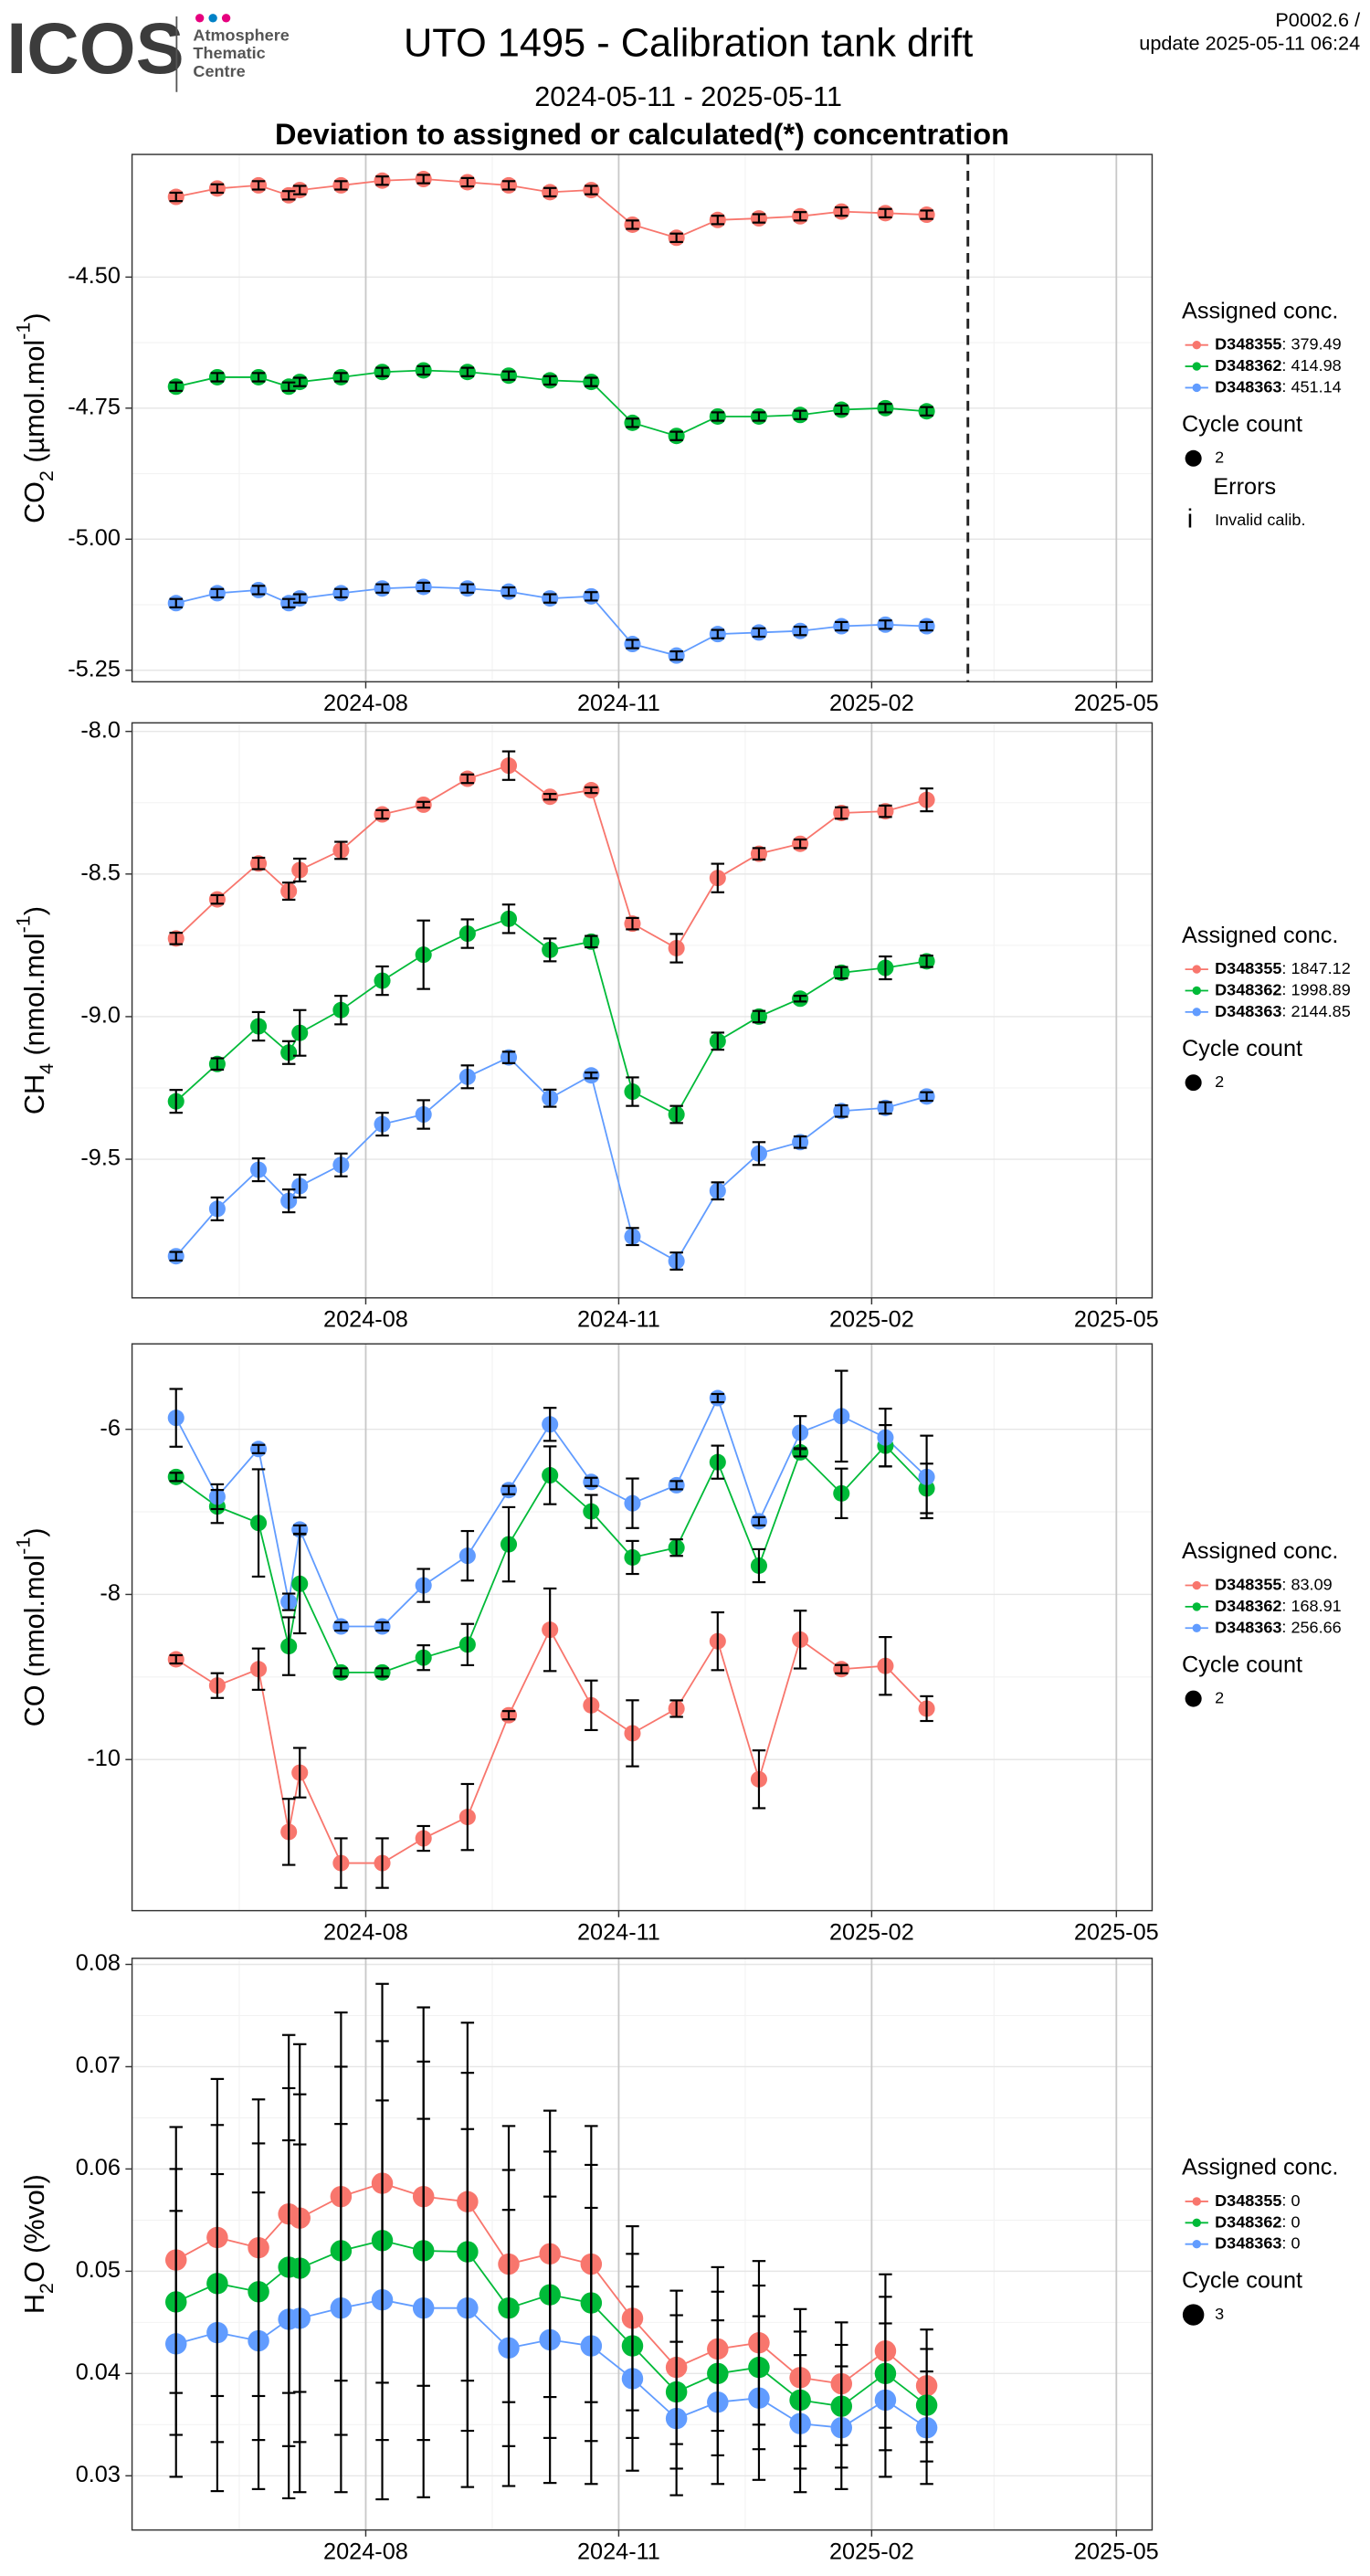 The height and width of the screenshot is (2576, 1370). Describe the element at coordinates (1219, 2314) in the screenshot. I see `legend-entry: 3` at that location.